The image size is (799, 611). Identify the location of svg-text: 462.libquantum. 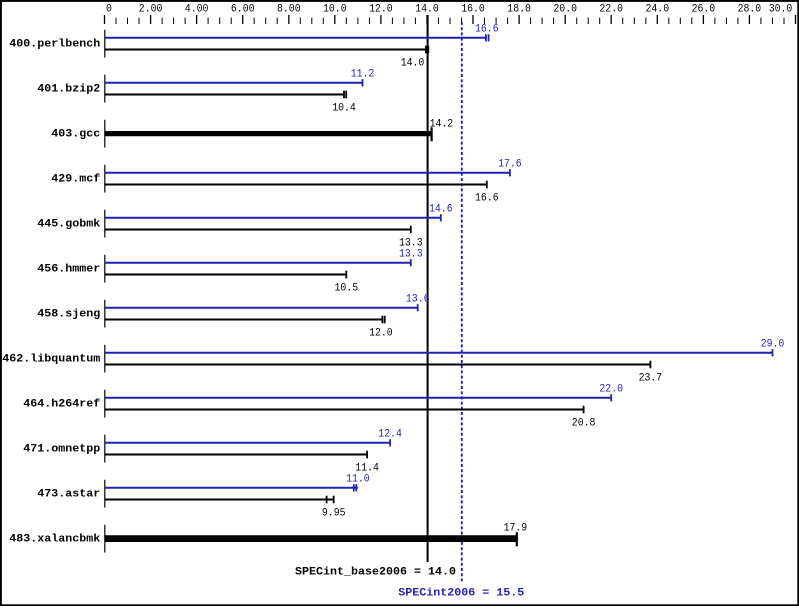
(51, 359).